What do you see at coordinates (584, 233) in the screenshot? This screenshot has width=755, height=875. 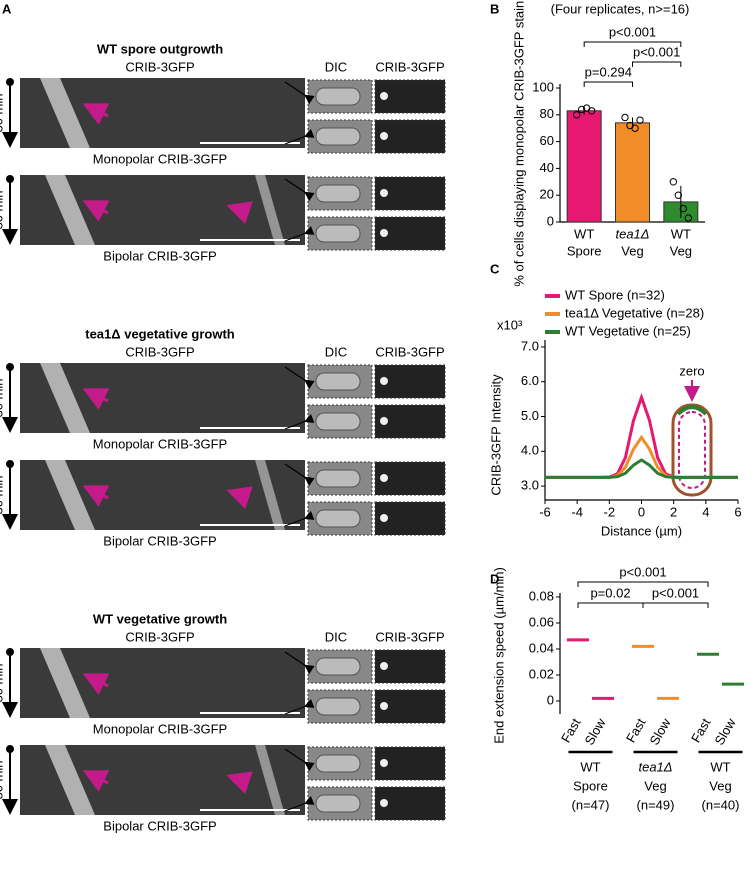 I see `x-tick-label: WT` at bounding box center [584, 233].